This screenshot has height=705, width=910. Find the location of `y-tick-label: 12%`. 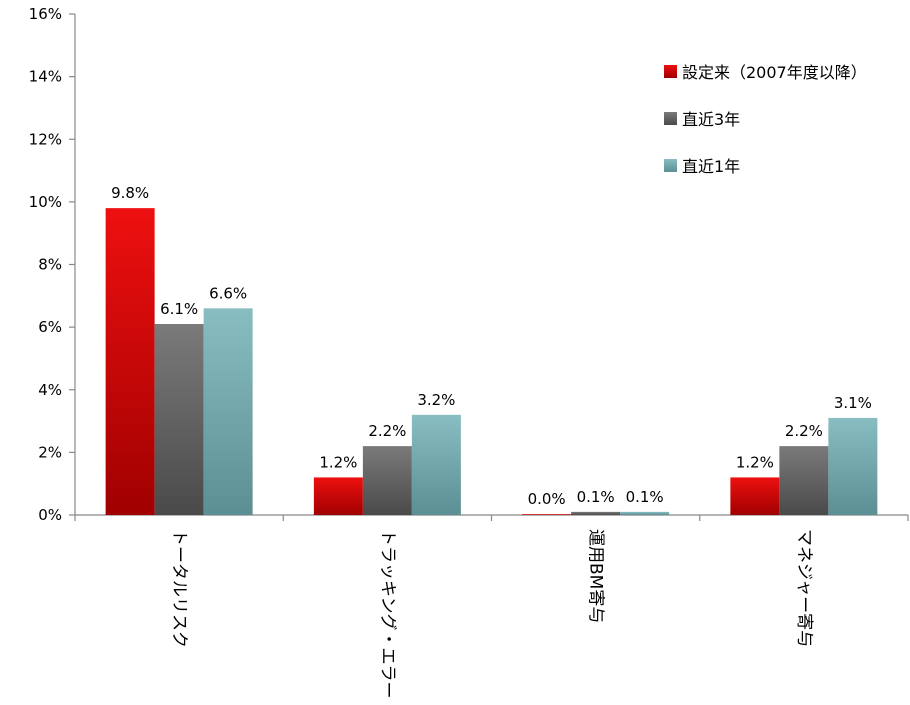

y-tick-label: 12% is located at coordinates (45, 139).